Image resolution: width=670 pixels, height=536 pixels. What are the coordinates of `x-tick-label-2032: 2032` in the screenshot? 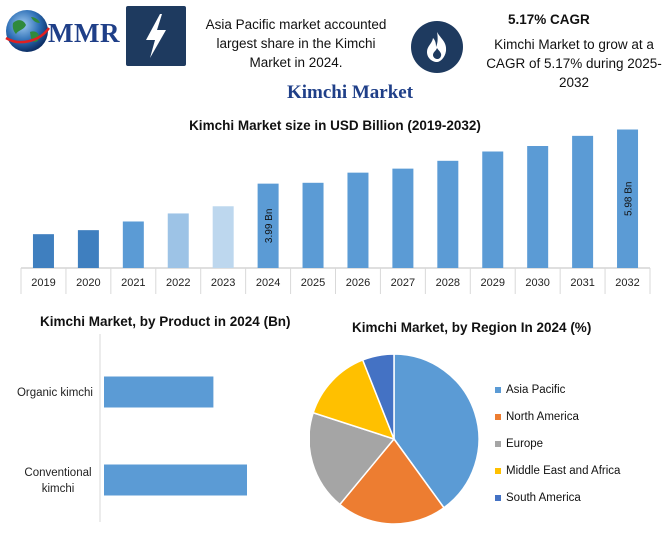 It's located at (627, 283).